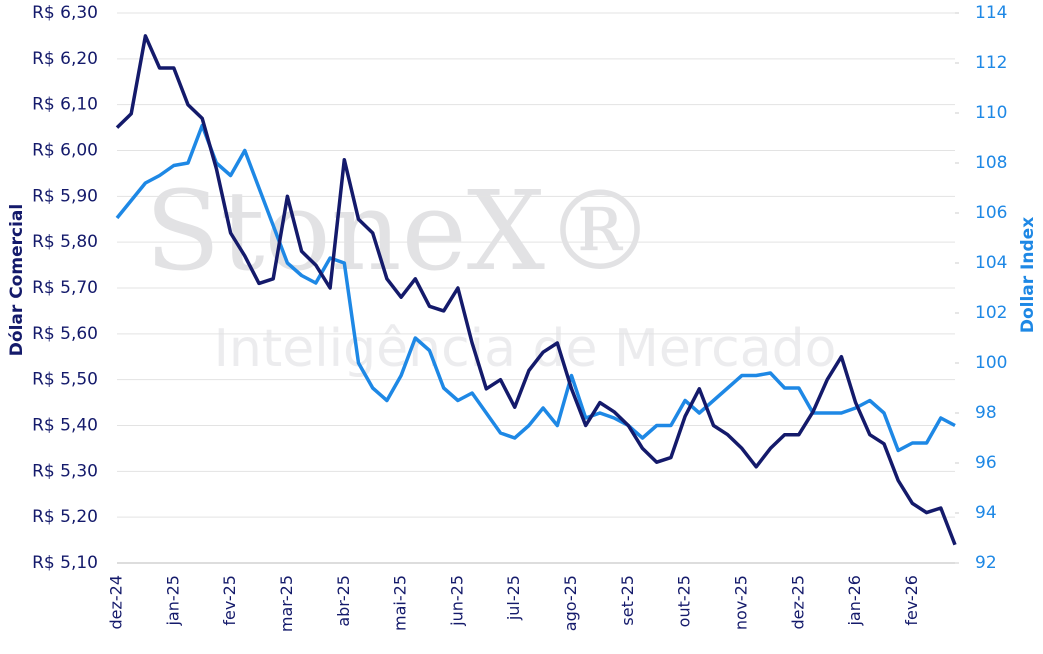  What do you see at coordinates (986, 463) in the screenshot?
I see `y2-tick-label: 96` at bounding box center [986, 463].